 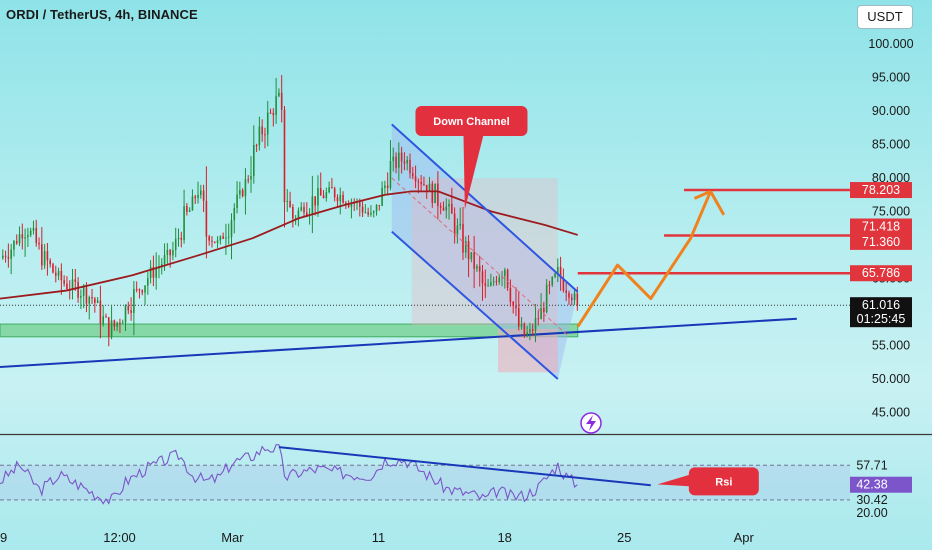 I want to click on rsi-tick-label: 57.71, so click(x=871, y=465).